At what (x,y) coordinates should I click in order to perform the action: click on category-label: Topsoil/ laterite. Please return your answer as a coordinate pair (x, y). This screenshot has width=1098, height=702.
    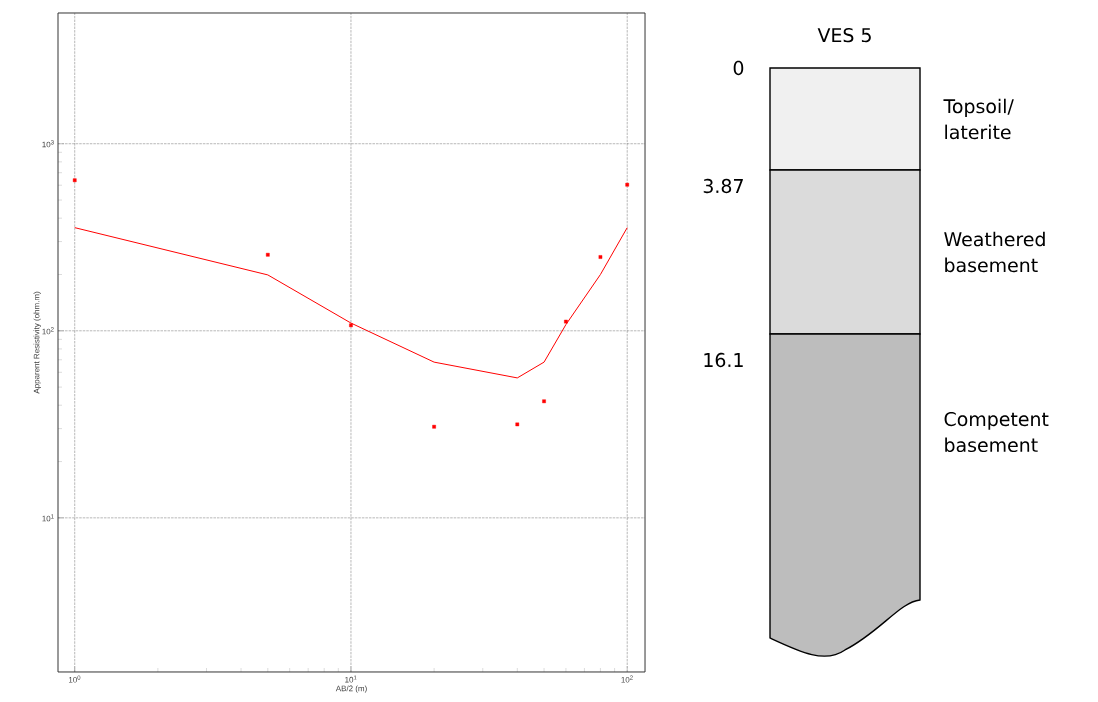
    Looking at the image, I should click on (978, 119).